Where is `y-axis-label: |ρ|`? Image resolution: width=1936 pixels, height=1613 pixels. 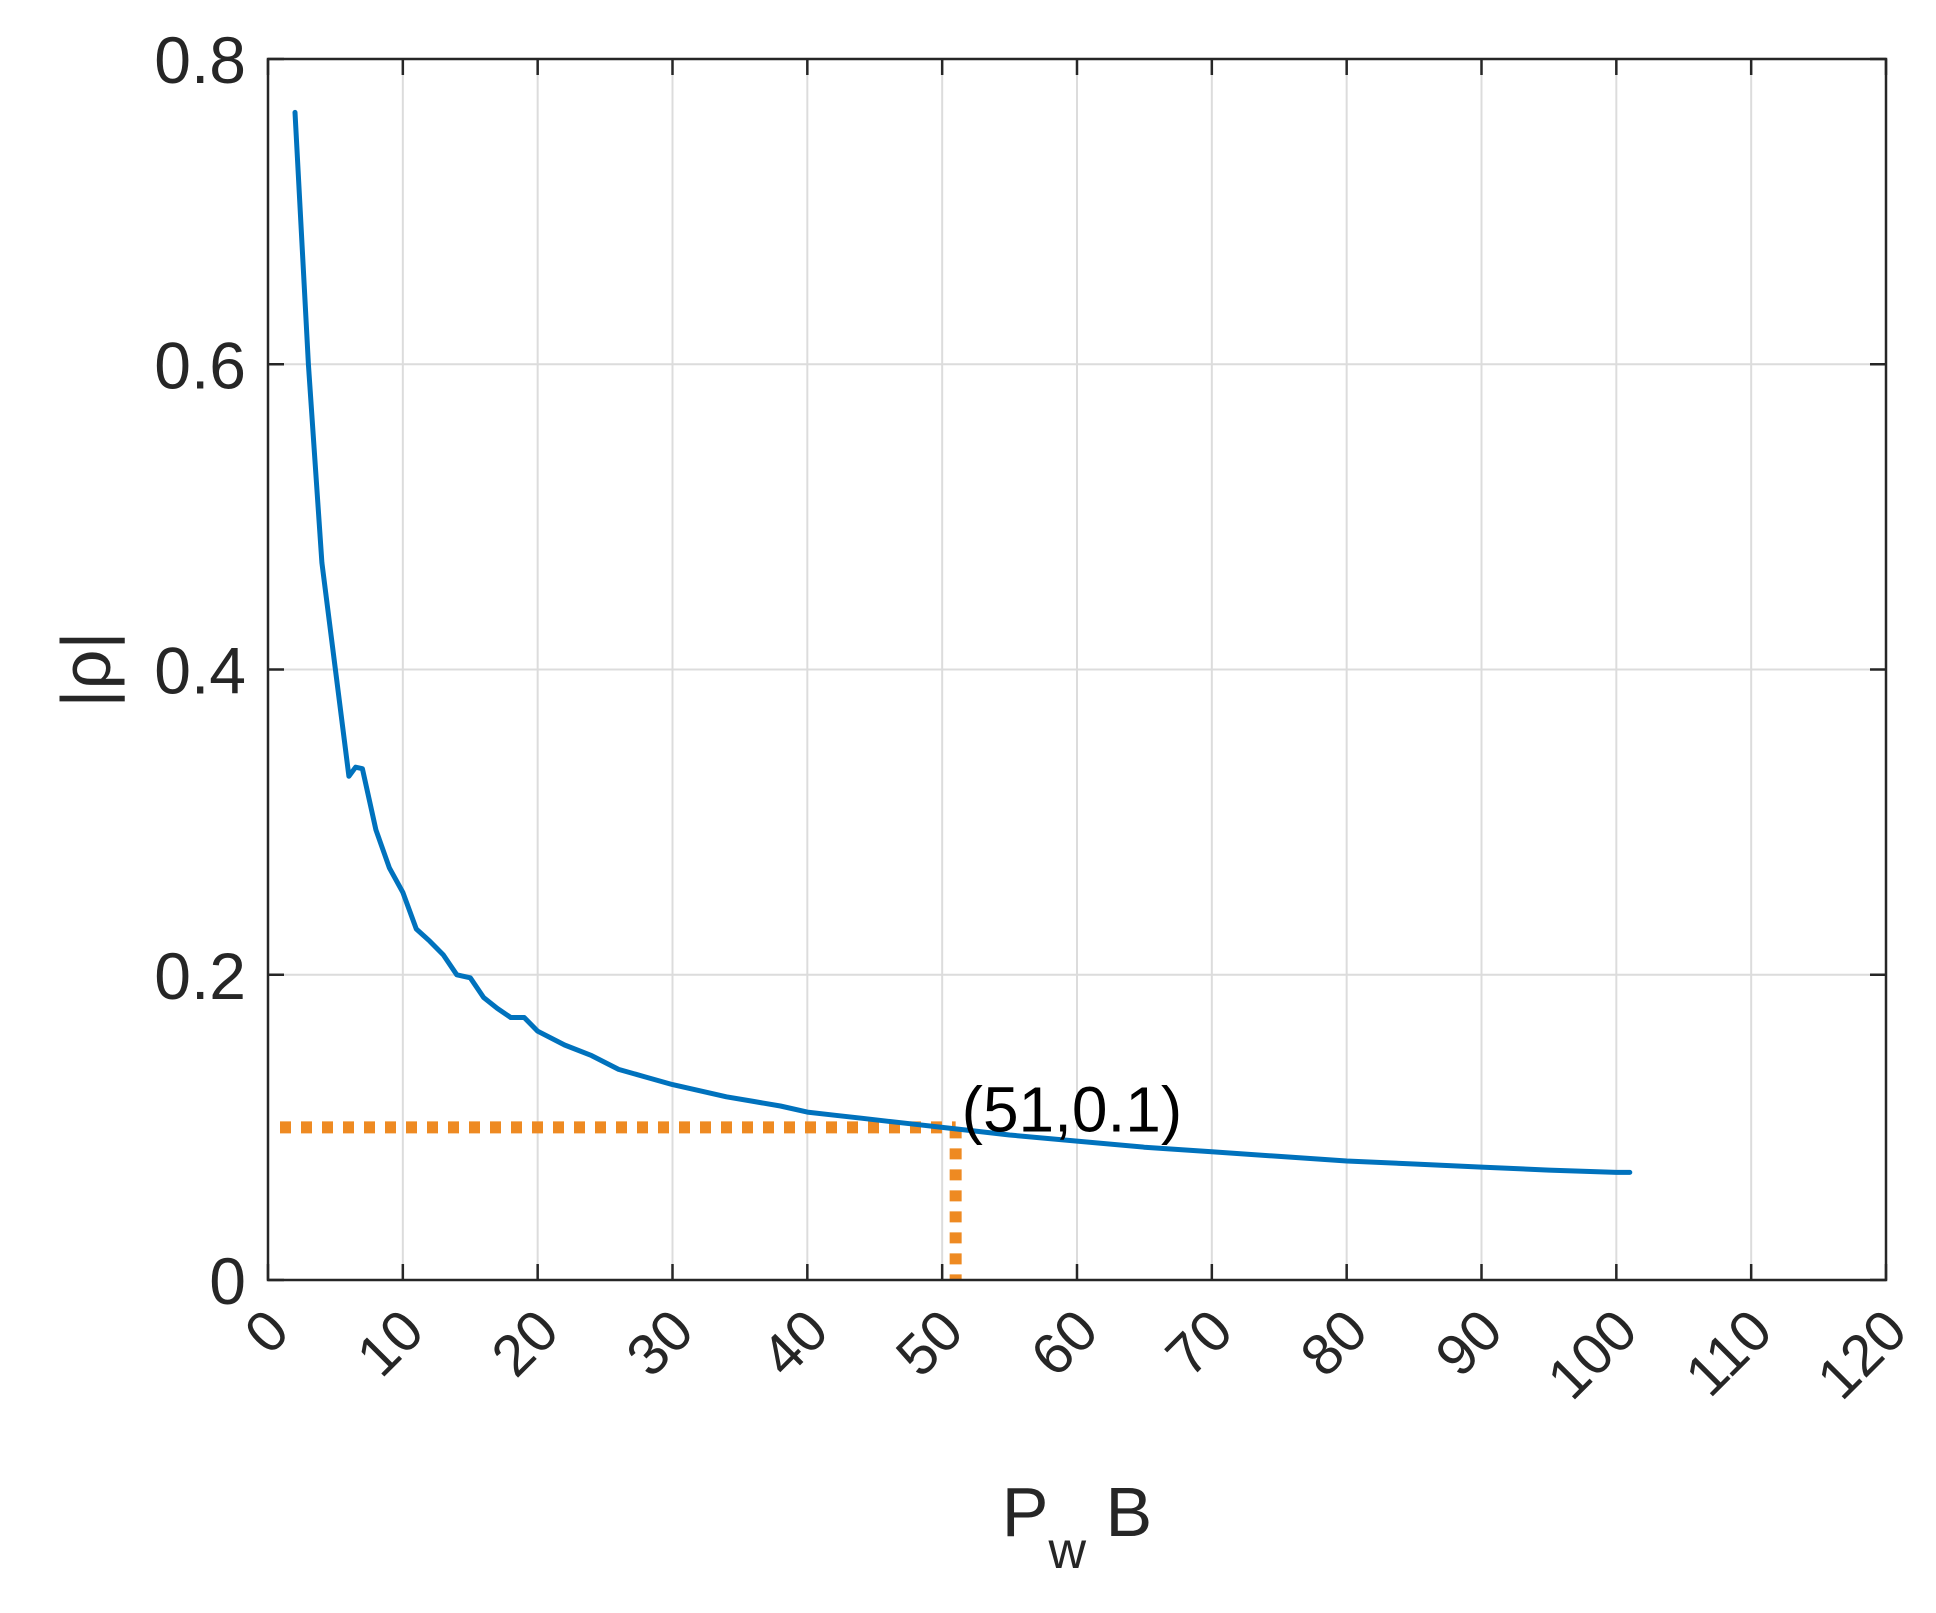 y-axis-label: |ρ| is located at coordinates (86, 669).